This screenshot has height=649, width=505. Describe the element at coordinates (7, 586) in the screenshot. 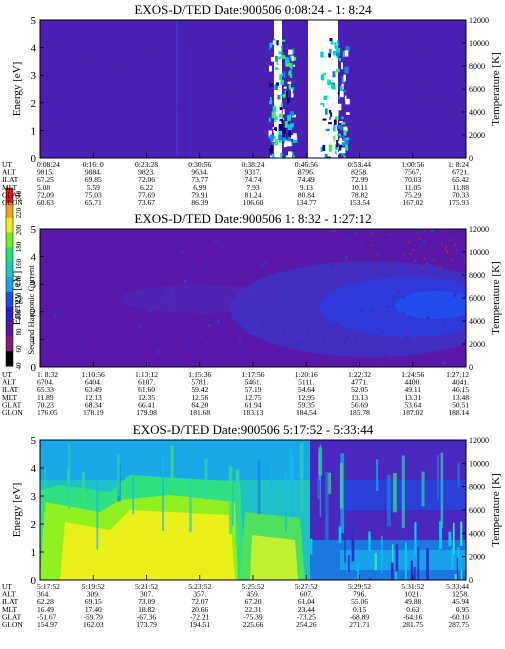

I see `table-row-label: UT` at that location.